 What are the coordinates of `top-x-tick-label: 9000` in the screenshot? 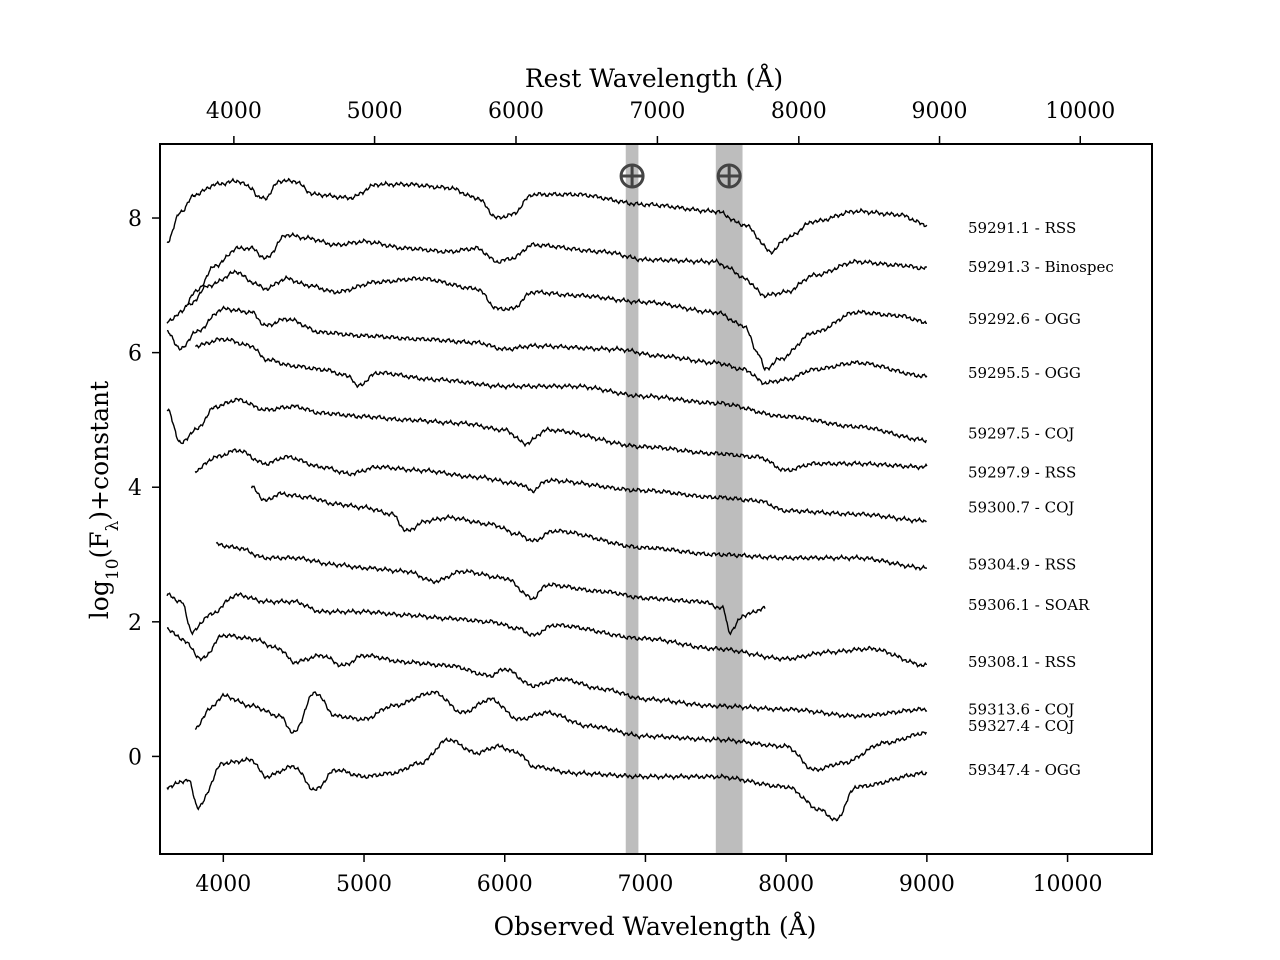 It's located at (940, 111).